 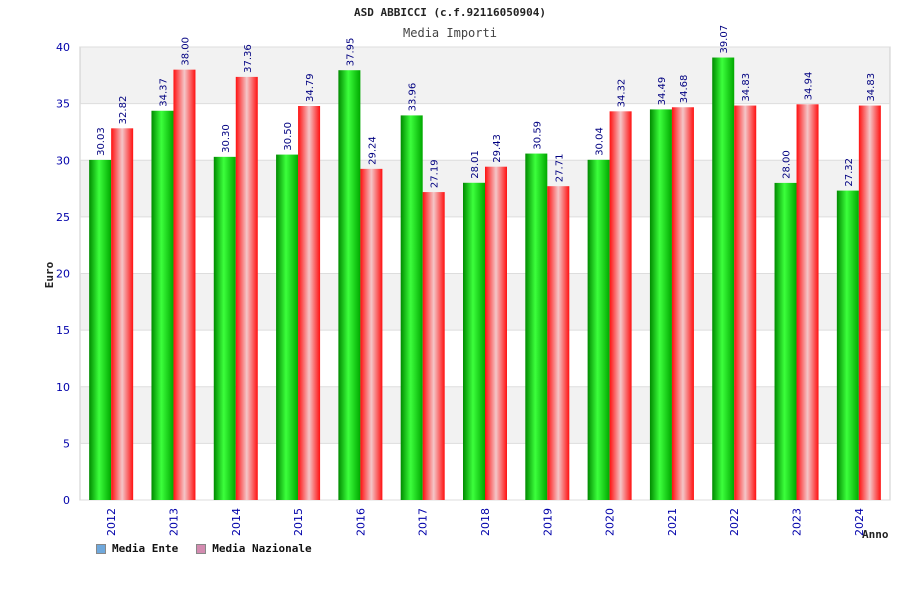 What do you see at coordinates (423, 522) in the screenshot?
I see `x-tick-label: 2017` at bounding box center [423, 522].